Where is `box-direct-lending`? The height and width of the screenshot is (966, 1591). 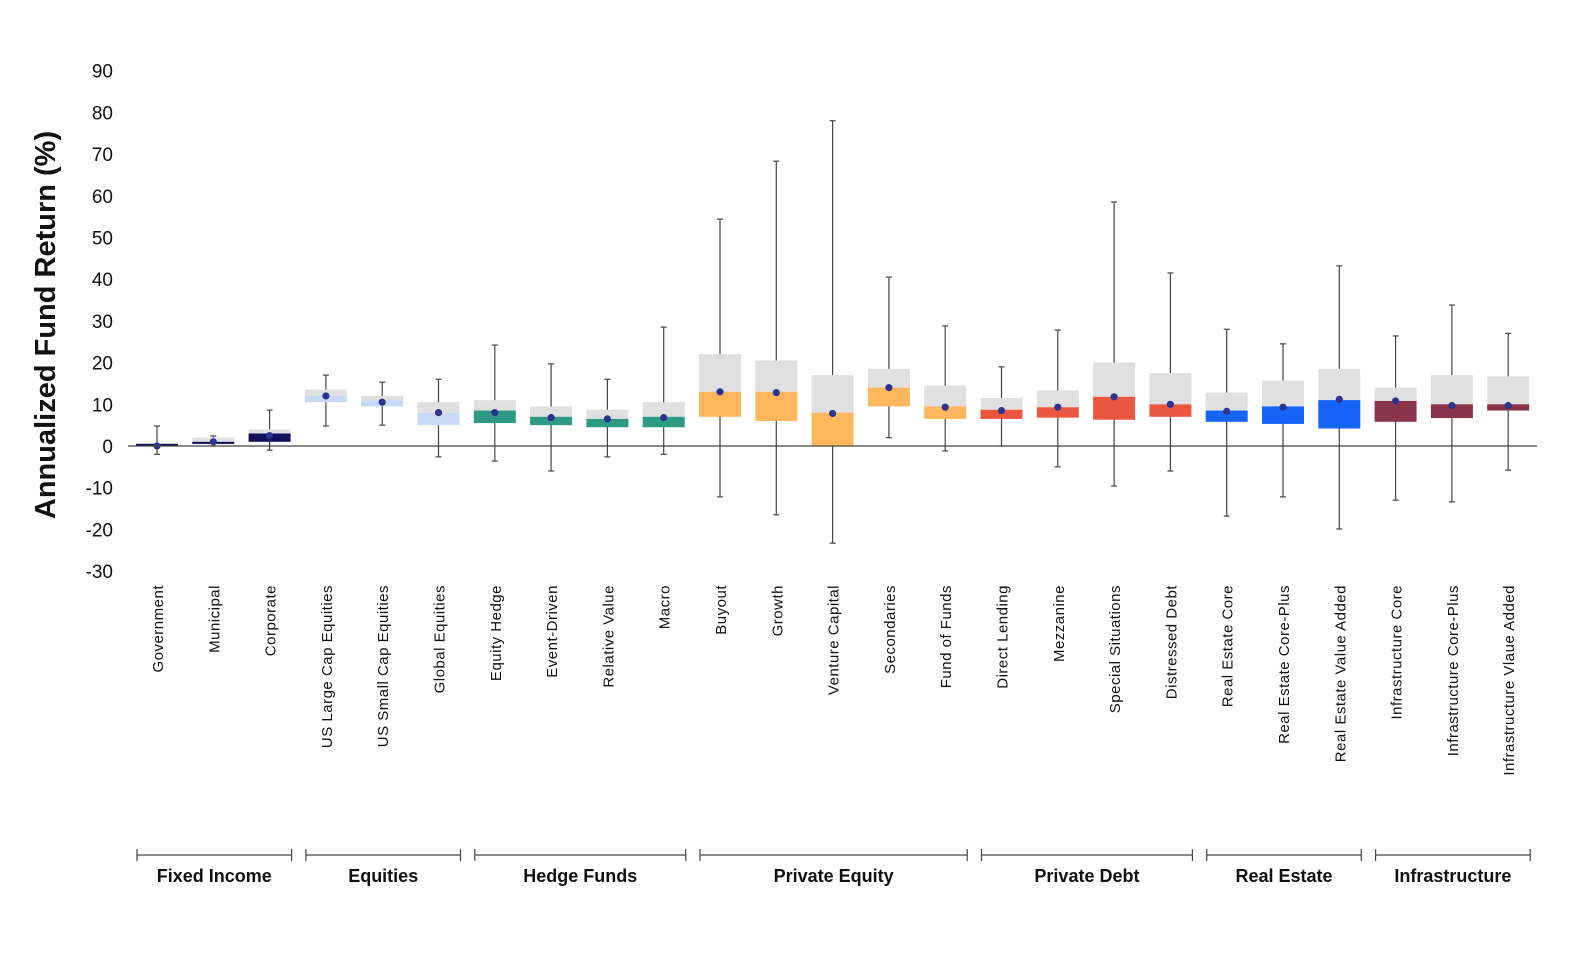
box-direct-lending is located at coordinates (1001, 406).